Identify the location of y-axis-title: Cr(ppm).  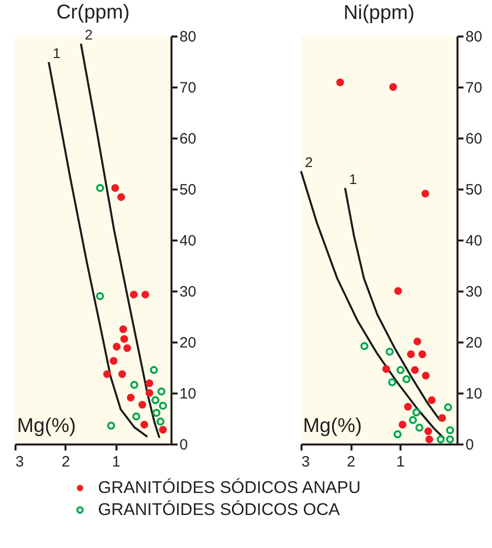
(93, 13).